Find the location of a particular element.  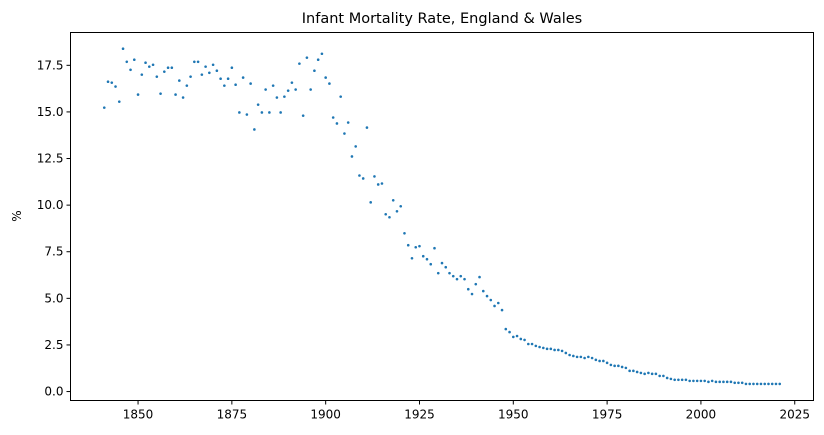

x-tick-label: 2025 is located at coordinates (794, 415).